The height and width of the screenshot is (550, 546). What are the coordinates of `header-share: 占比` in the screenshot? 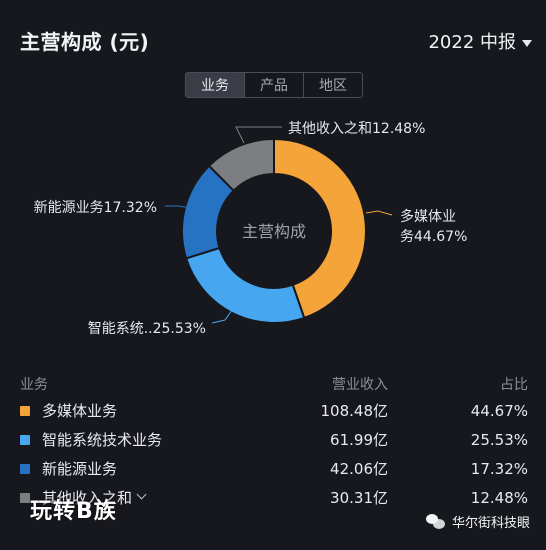 It's located at (514, 385).